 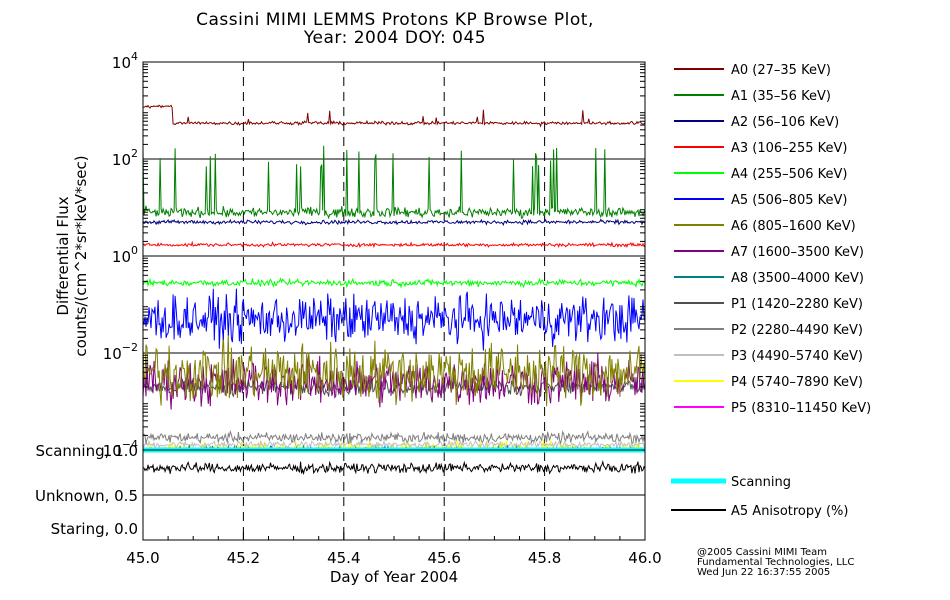 What do you see at coordinates (443, 558) in the screenshot?
I see `x-tick-label: 45.6` at bounding box center [443, 558].